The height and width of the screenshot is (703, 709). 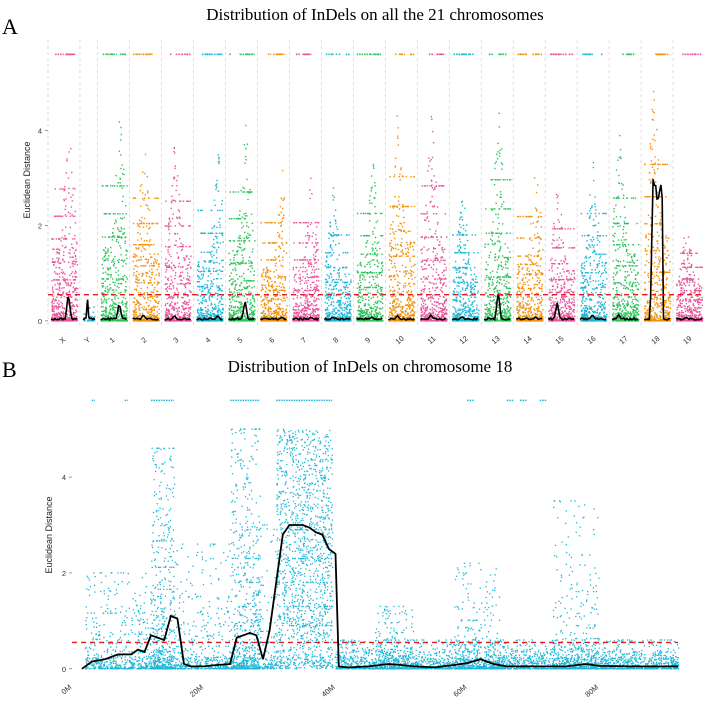 What do you see at coordinates (176, 192) in the screenshot?
I see `panel-a-chrom-3: 3` at bounding box center [176, 192].